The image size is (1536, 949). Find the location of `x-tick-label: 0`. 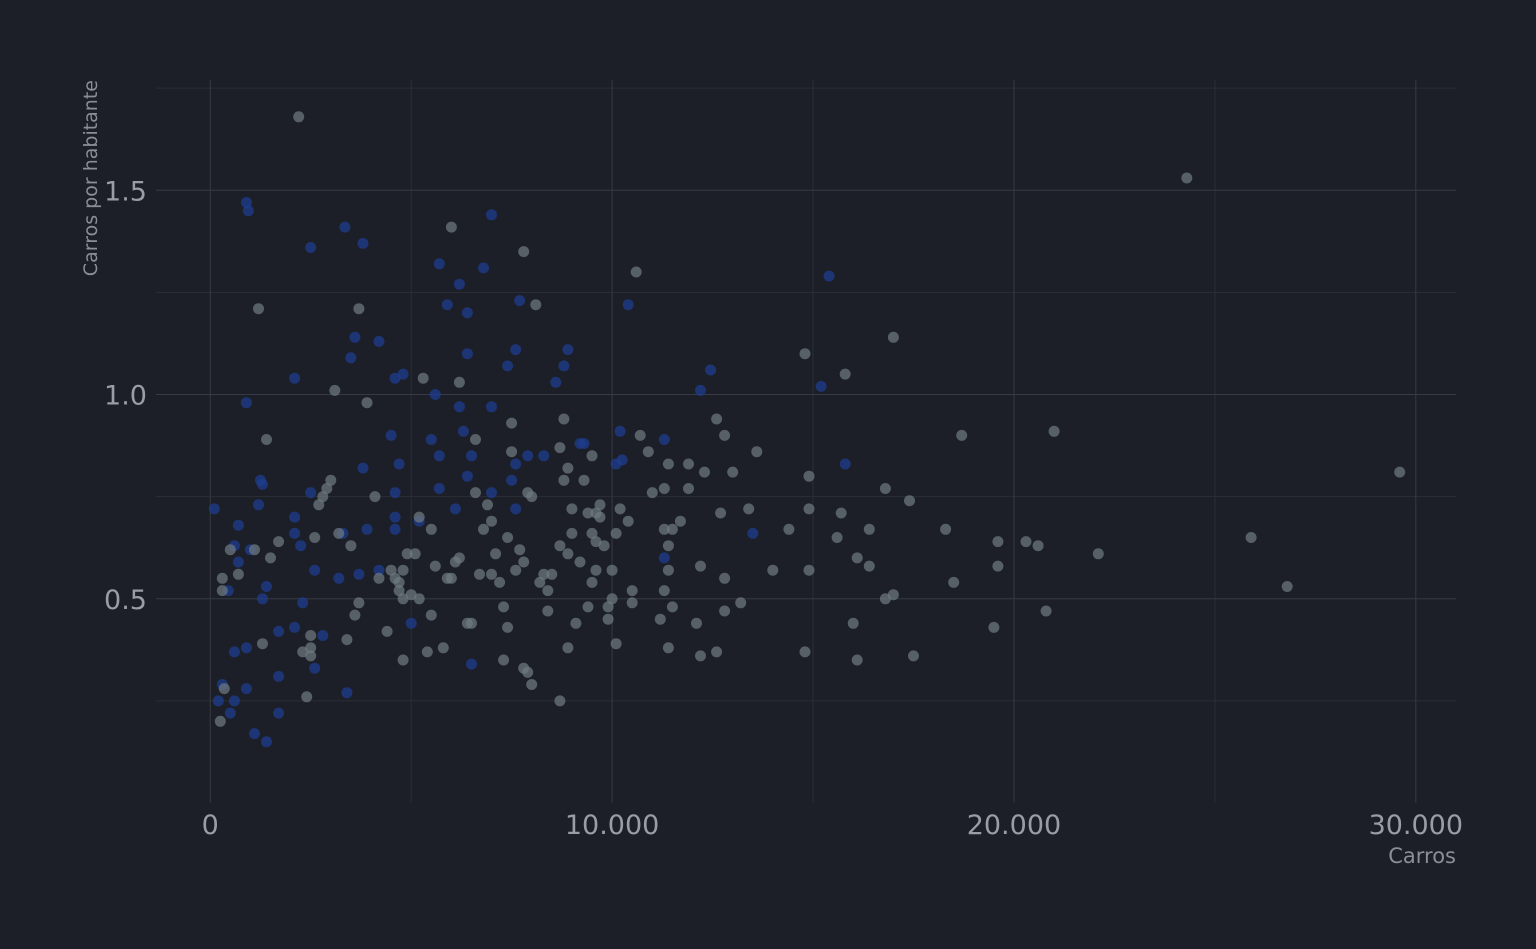

x-tick-label: 0 is located at coordinates (210, 825).